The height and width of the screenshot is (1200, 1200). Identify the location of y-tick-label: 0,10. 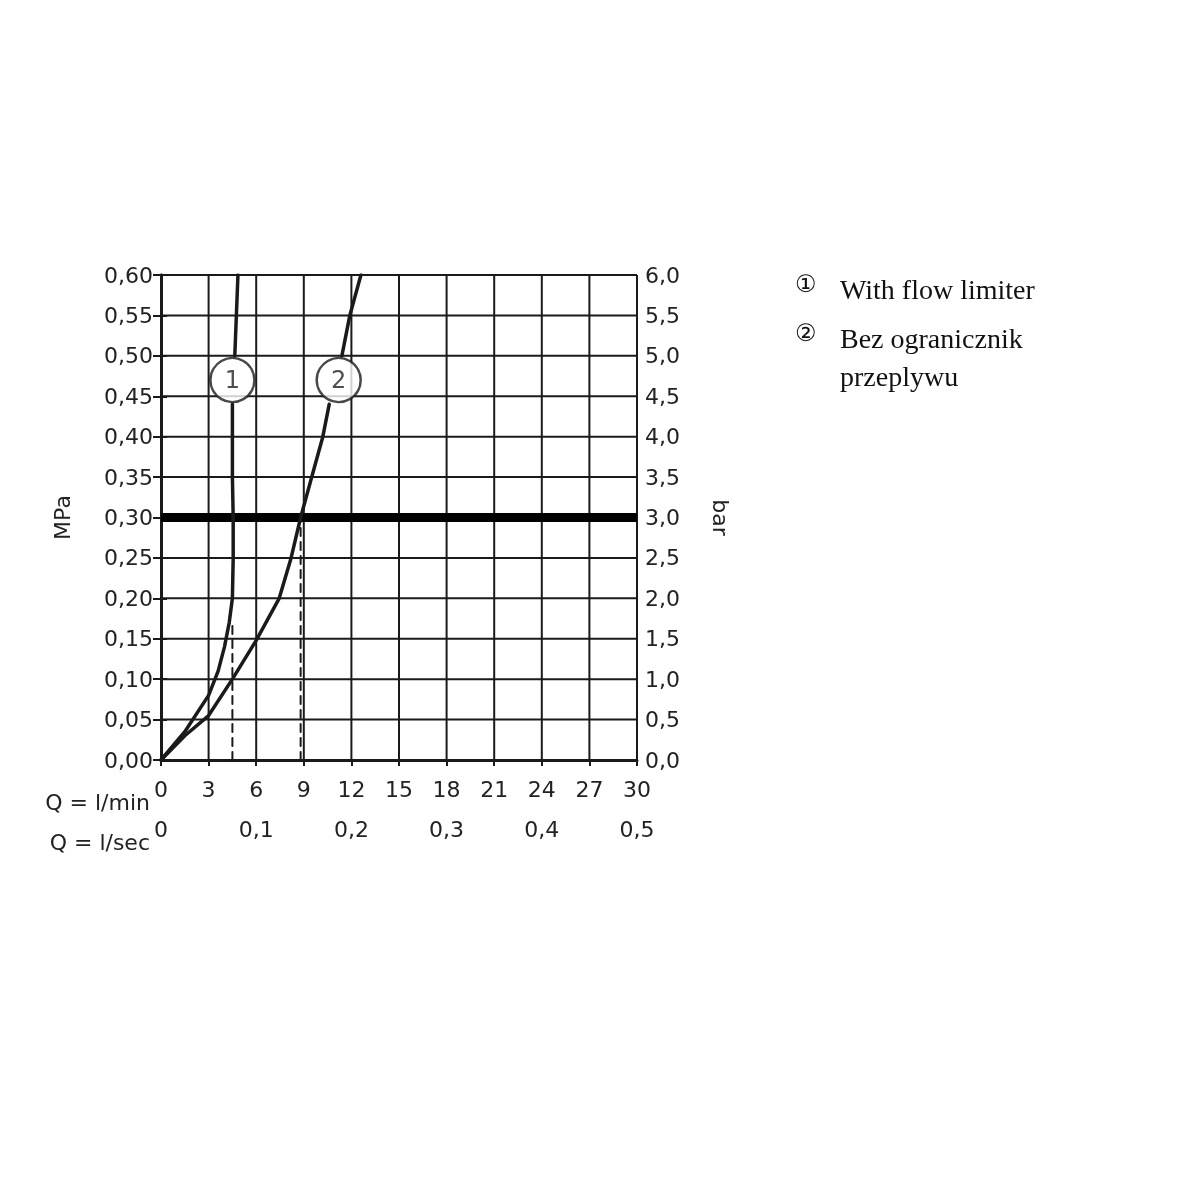
(128, 679).